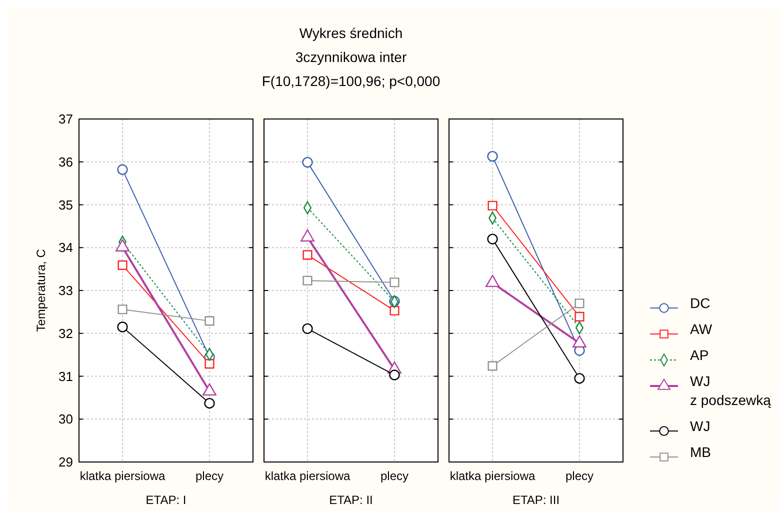 The image size is (778, 511). I want to click on y-tick-label: 36, so click(65, 162).